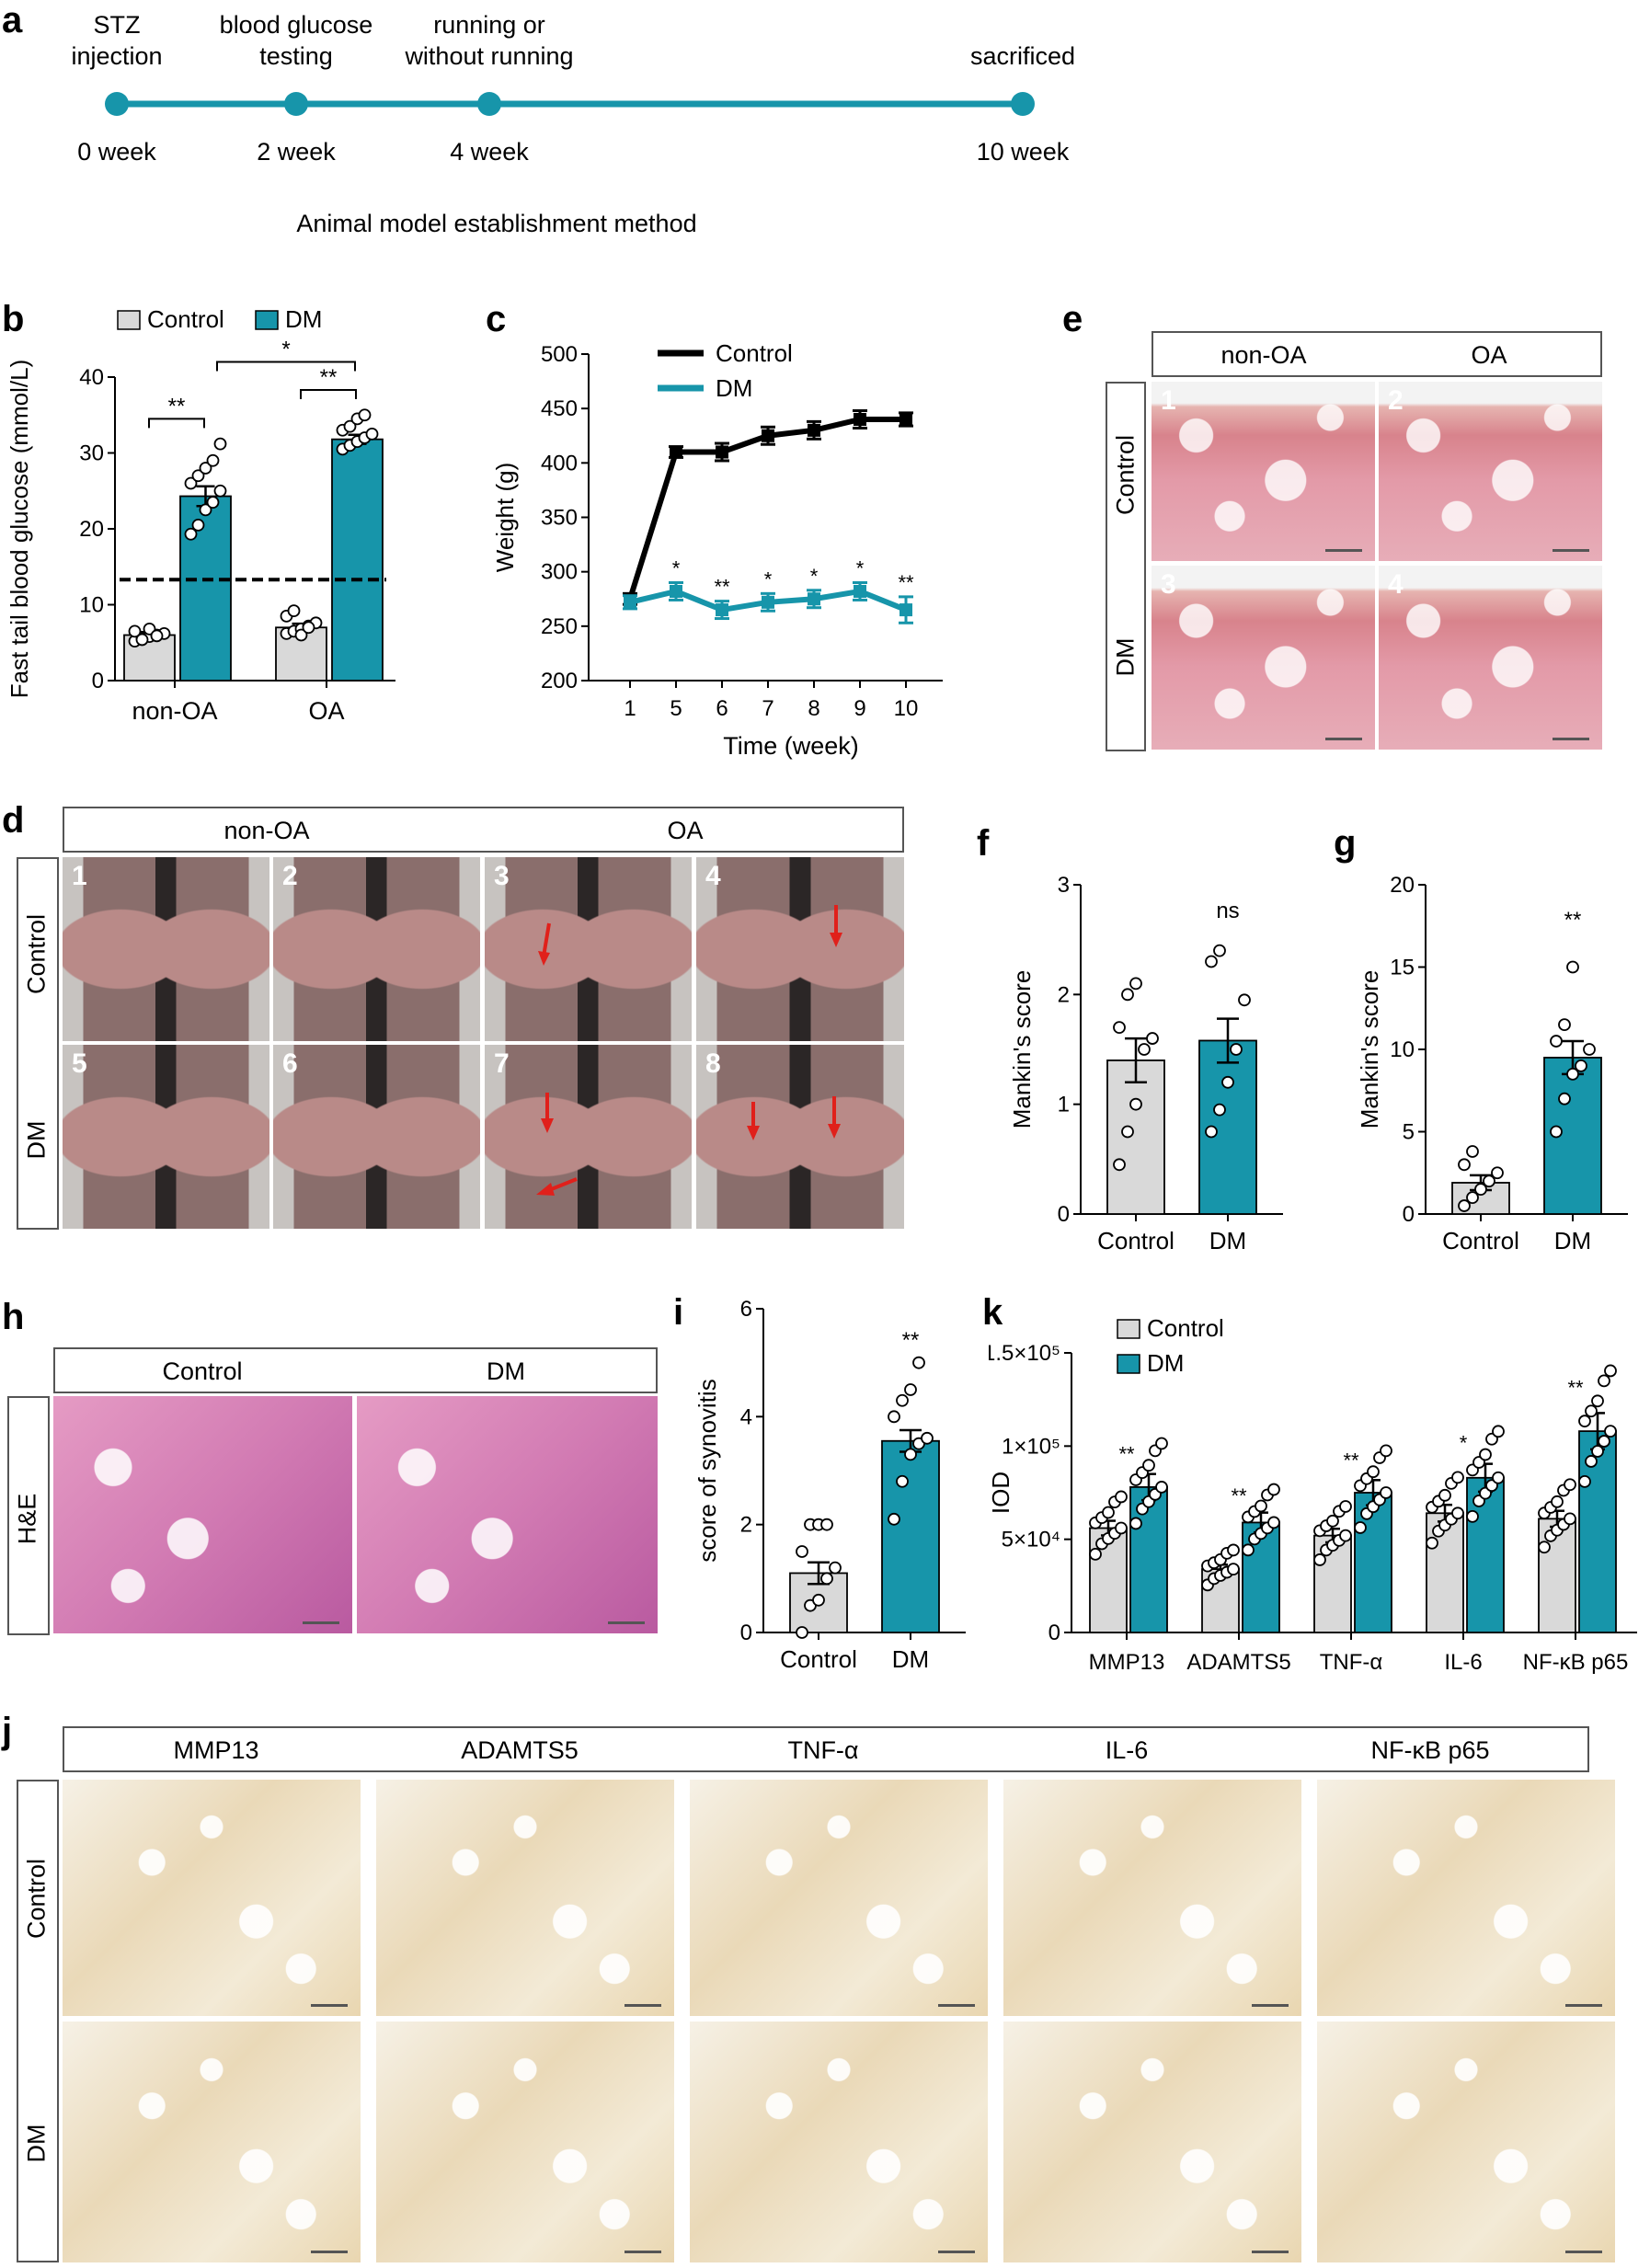 The height and width of the screenshot is (2268, 1650). I want to click on x-tick-label: Control, so click(818, 1659).